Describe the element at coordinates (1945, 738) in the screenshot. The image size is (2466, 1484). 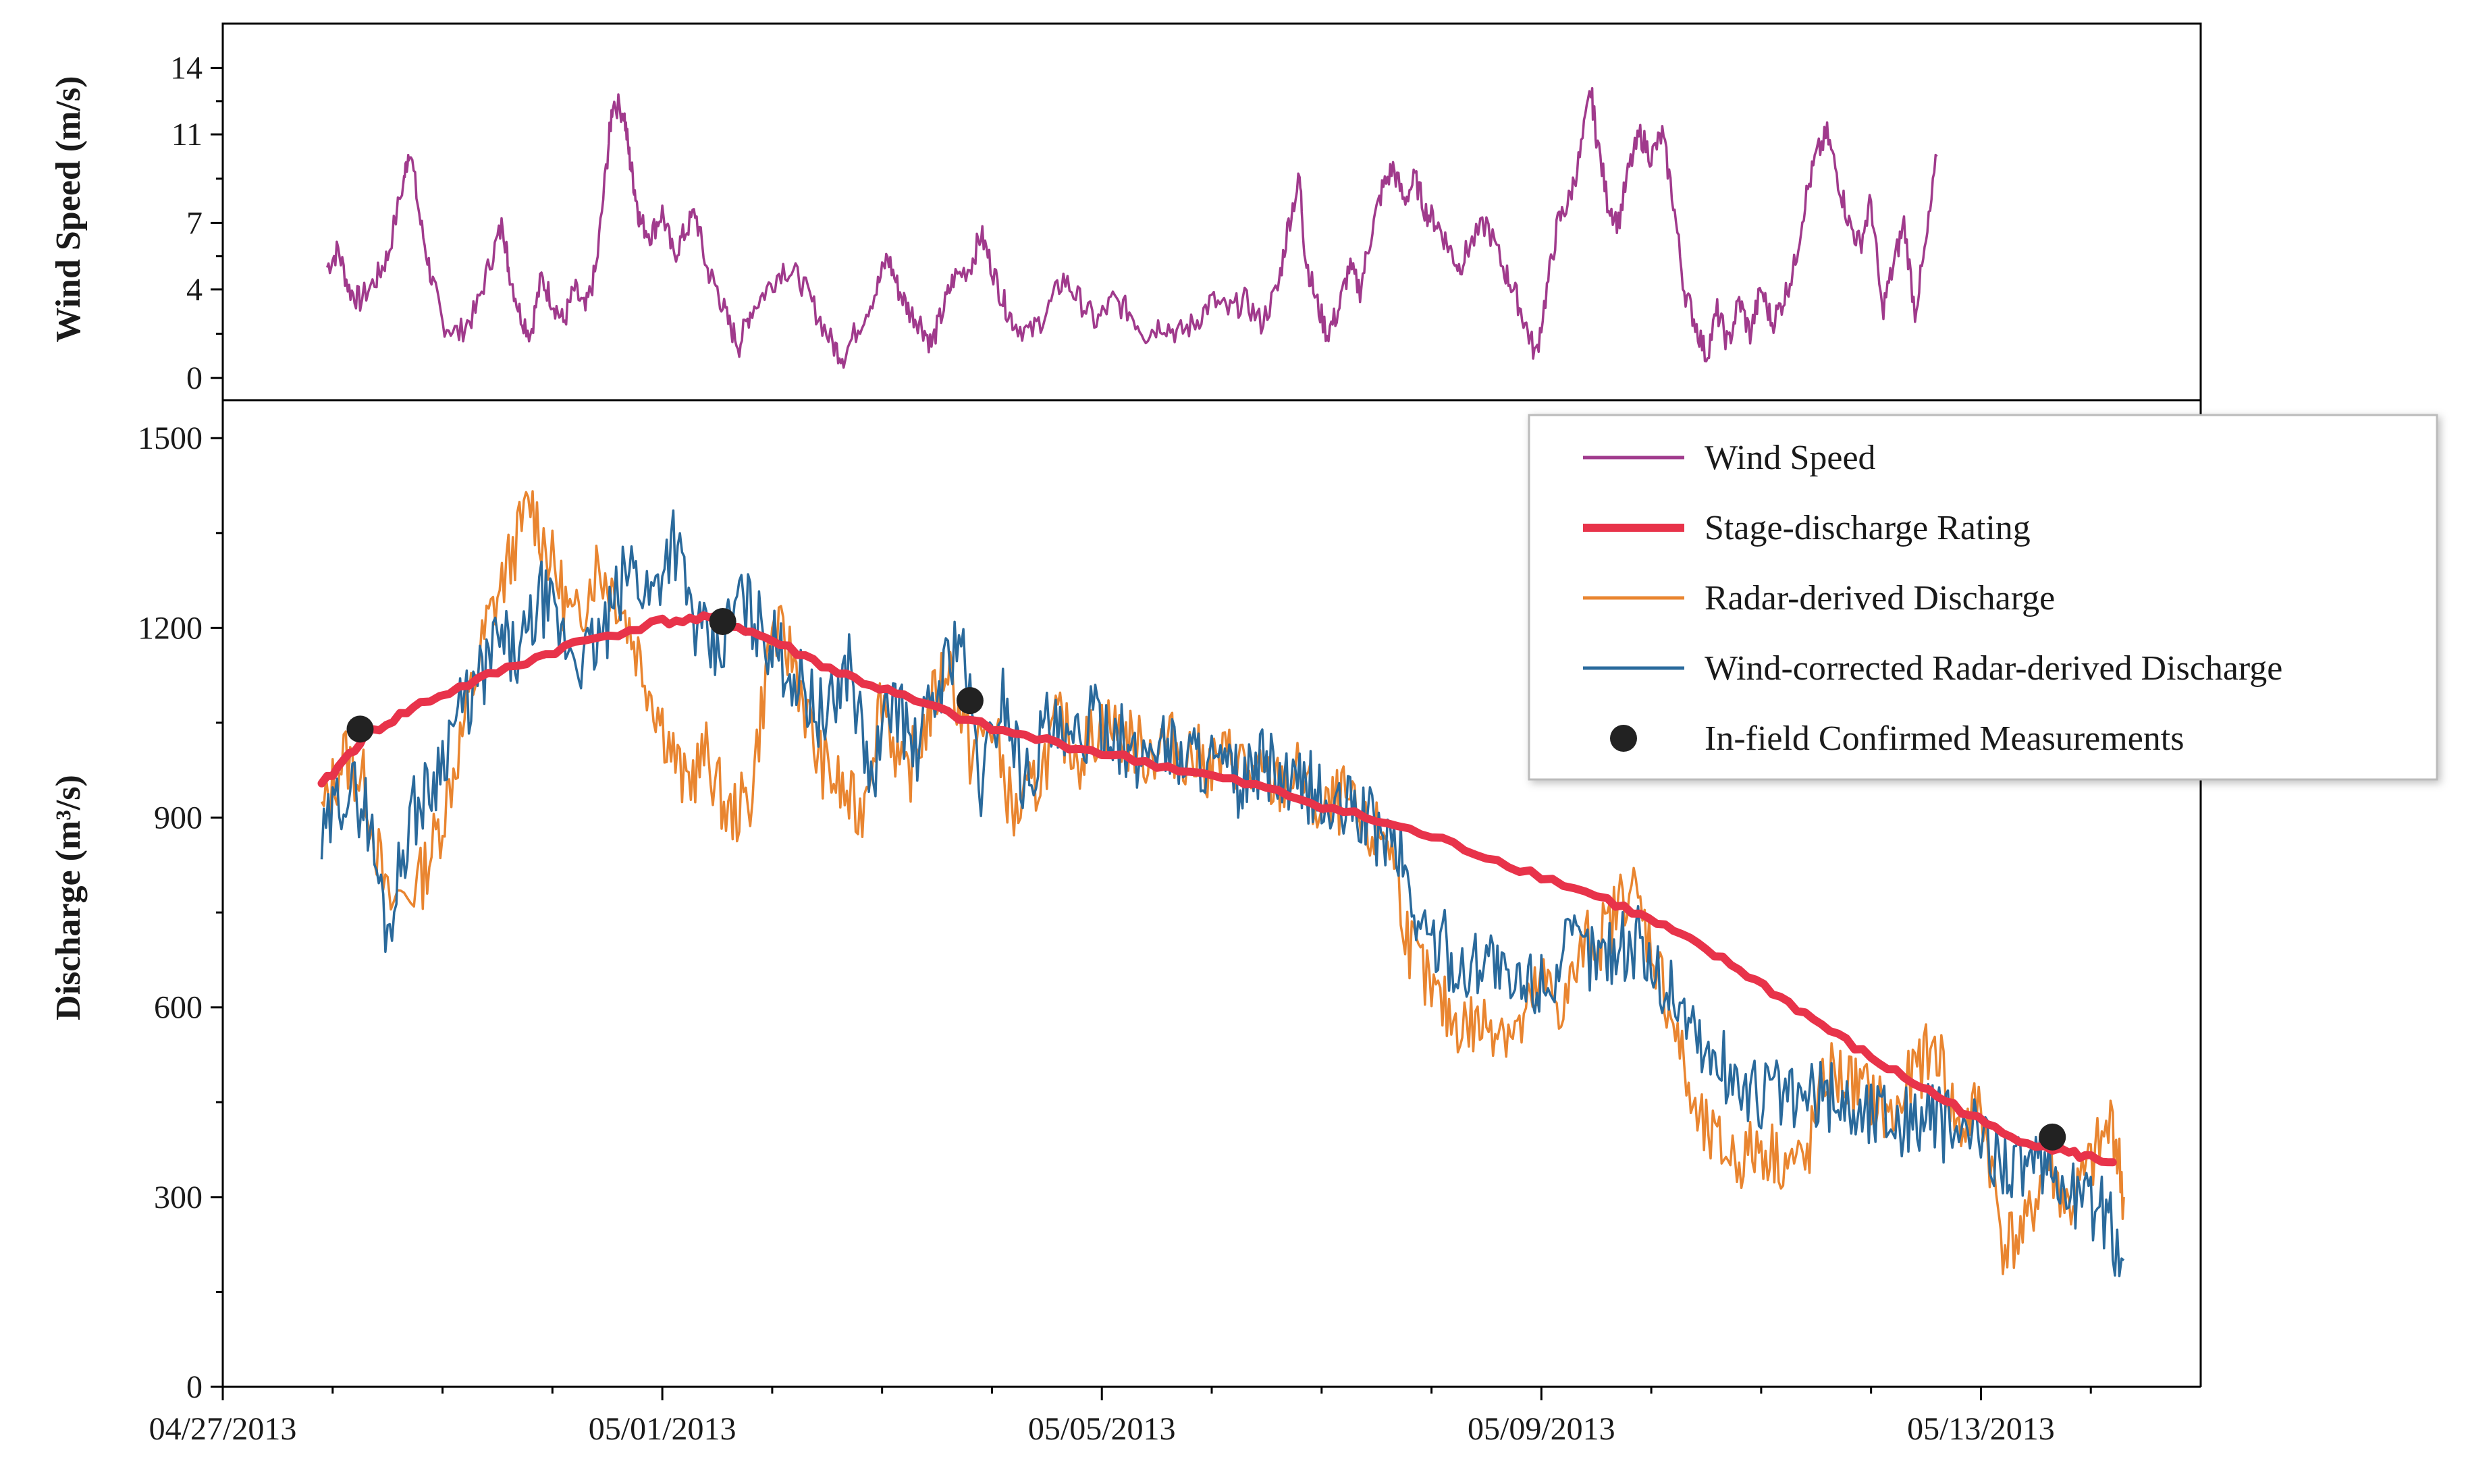
I see `legend-label: In-field Confirmed Measurements` at that location.